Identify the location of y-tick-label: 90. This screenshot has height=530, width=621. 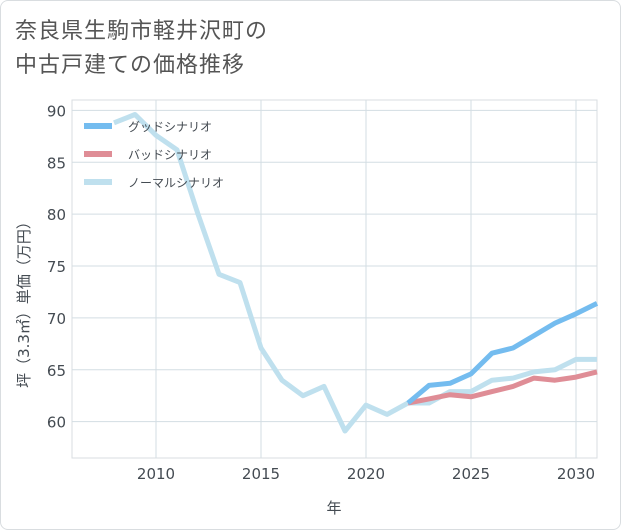
(56, 111).